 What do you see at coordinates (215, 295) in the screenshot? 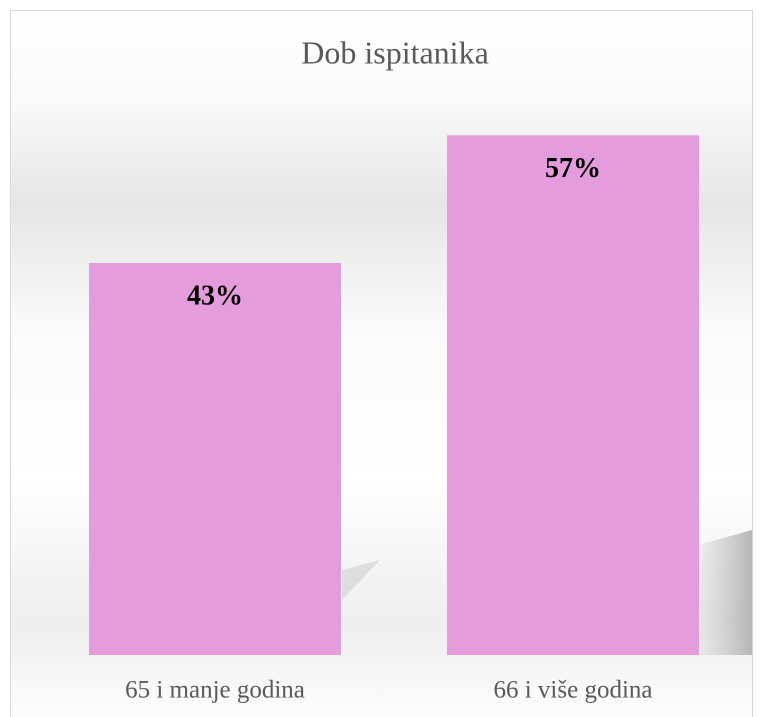
I see `data-label: 43%` at bounding box center [215, 295].